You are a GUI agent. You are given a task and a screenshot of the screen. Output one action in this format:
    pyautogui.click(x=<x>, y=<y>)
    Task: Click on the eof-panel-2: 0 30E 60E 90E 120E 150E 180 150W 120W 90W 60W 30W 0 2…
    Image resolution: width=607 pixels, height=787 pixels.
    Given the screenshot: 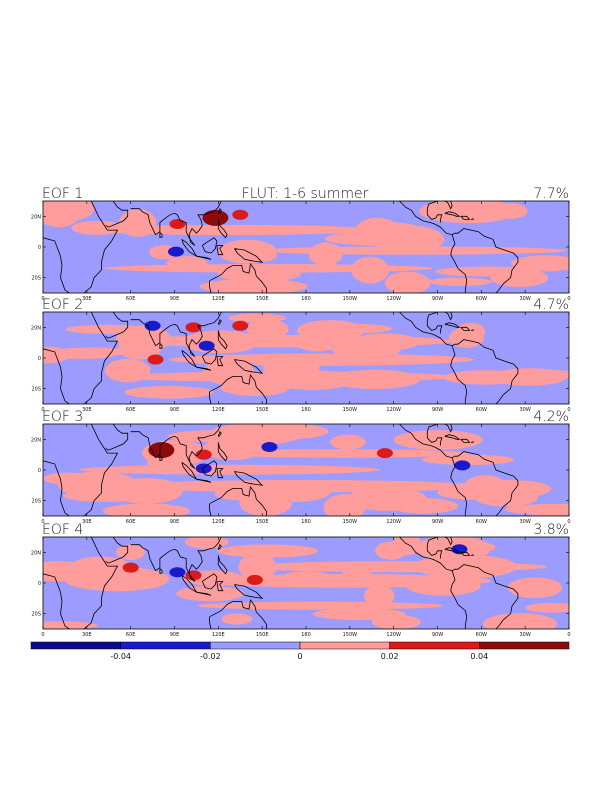 What is the action you would take?
    pyautogui.click(x=301, y=355)
    